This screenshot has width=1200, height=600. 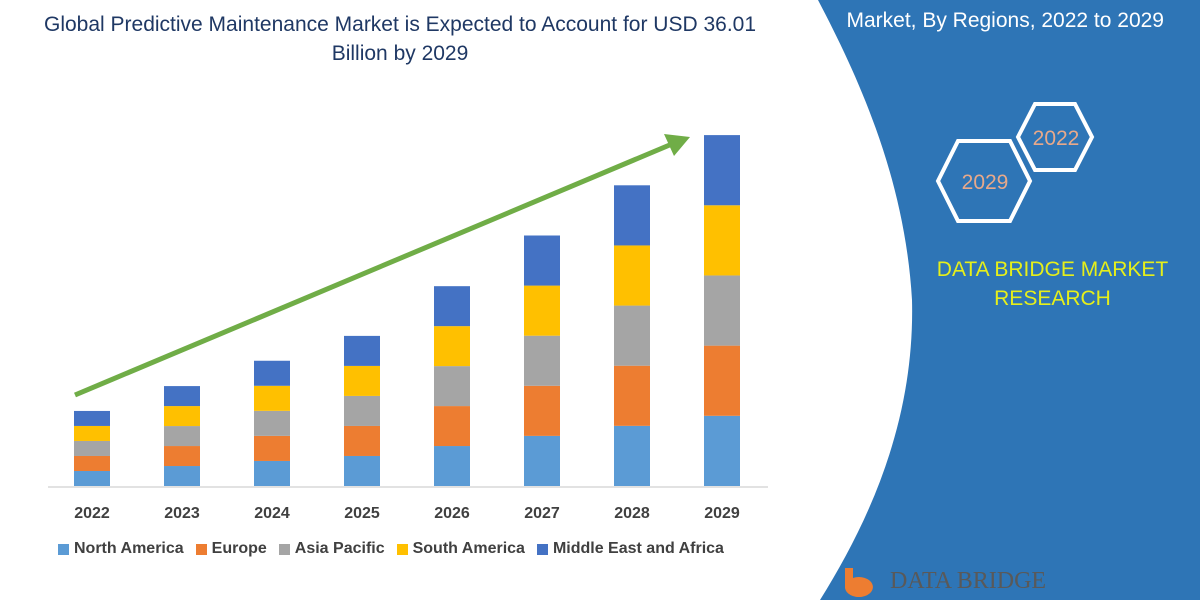 I want to click on bar-2022-north-america, so click(x=92, y=478).